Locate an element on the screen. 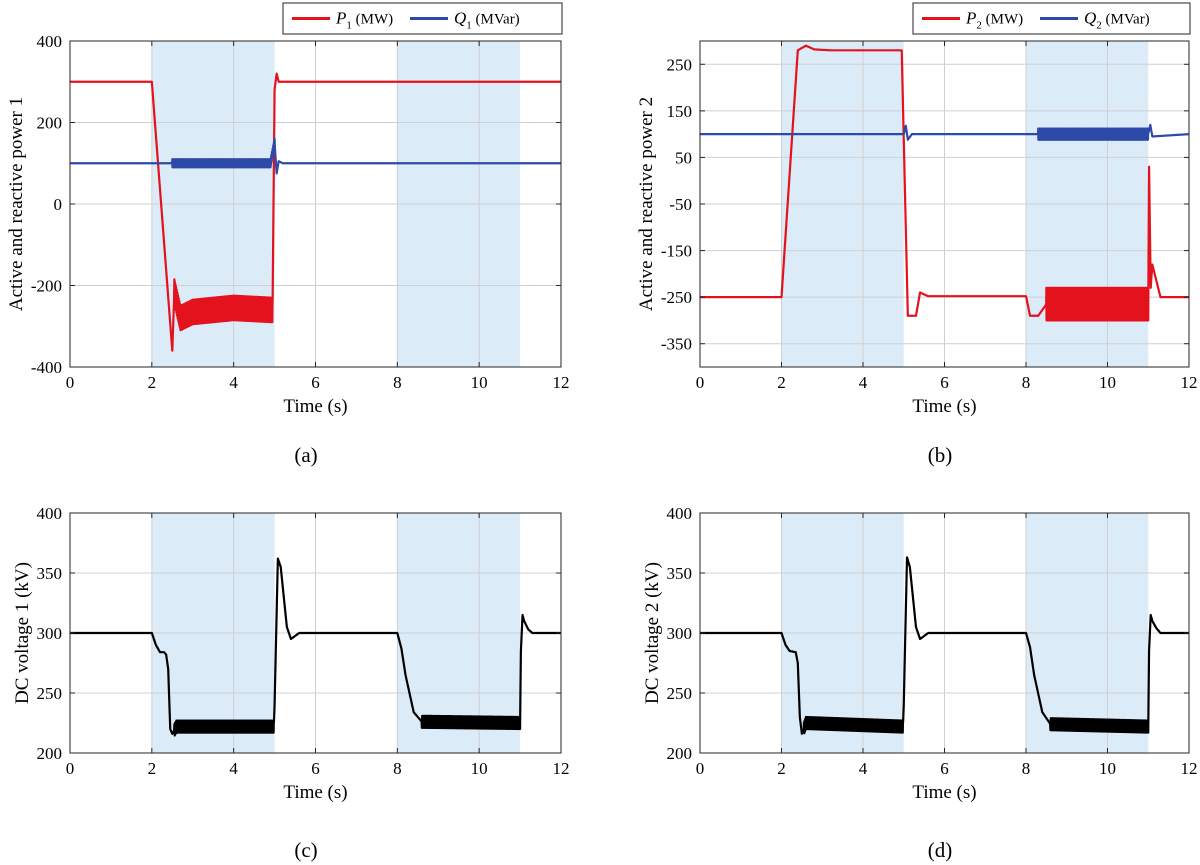 This screenshot has height=865, width=1200. panel-caption: (d) is located at coordinates (940, 850).